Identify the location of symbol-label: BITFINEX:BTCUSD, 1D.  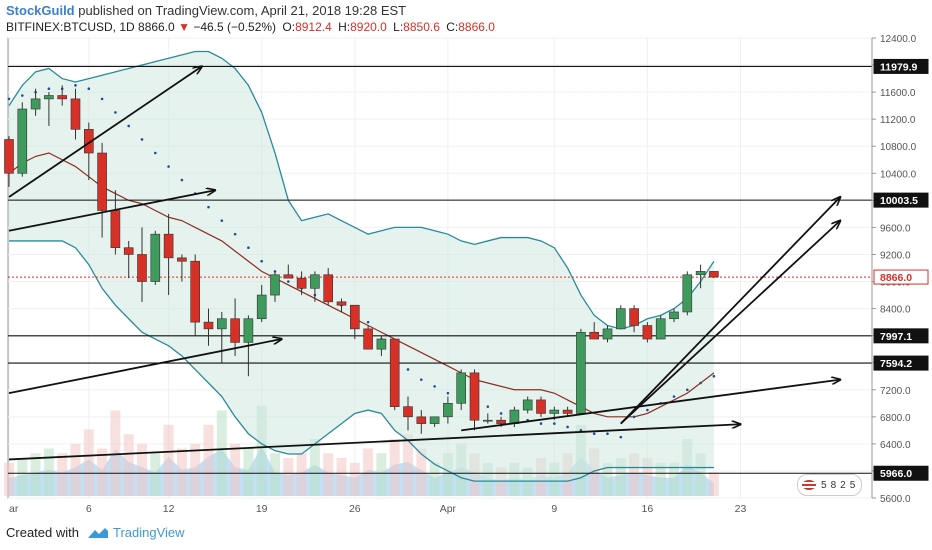
(70, 27).